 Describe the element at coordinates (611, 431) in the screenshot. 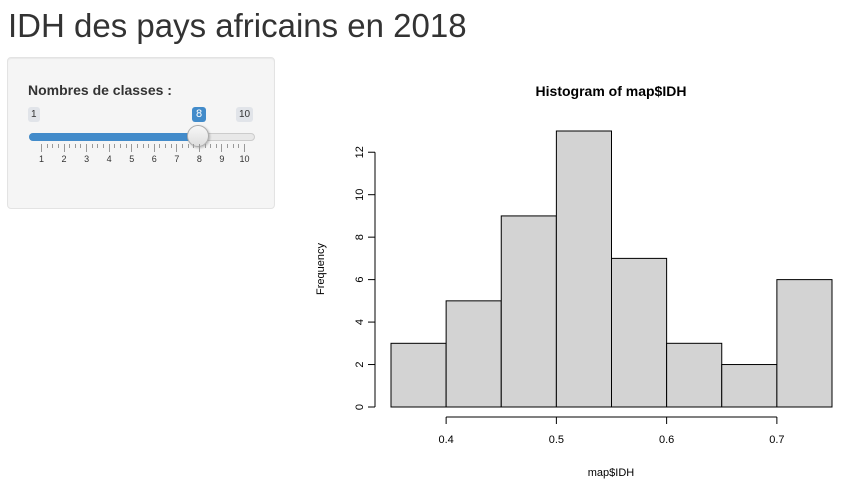

I see `x-axis: 0.4 0.5 0.6 0.7` at that location.